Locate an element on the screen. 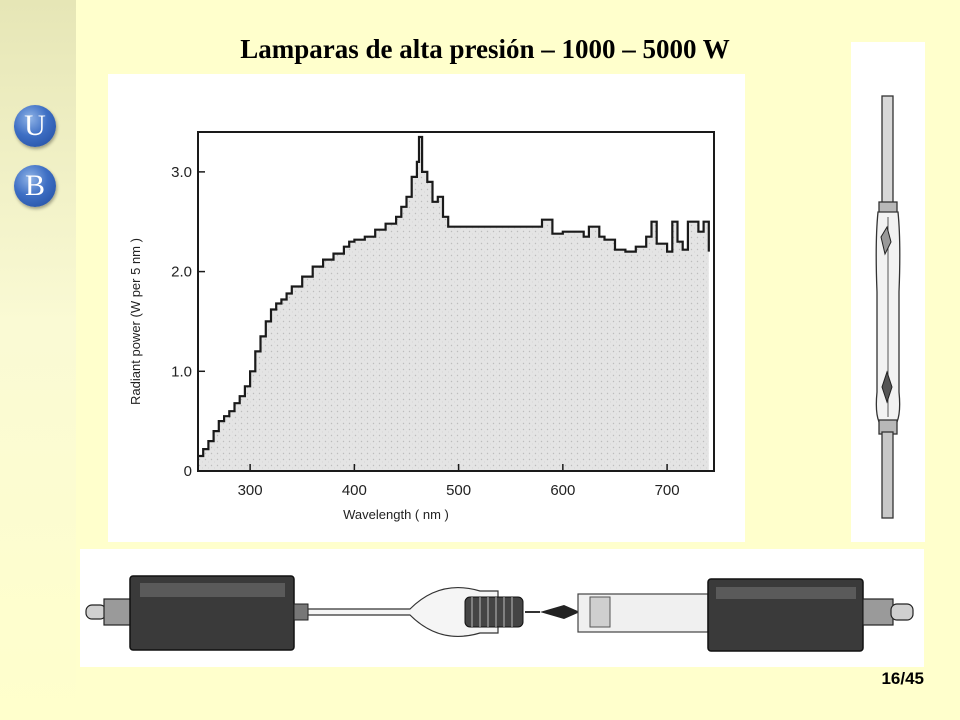 The image size is (960, 720). page-number: 16/45 is located at coordinates (902, 678).